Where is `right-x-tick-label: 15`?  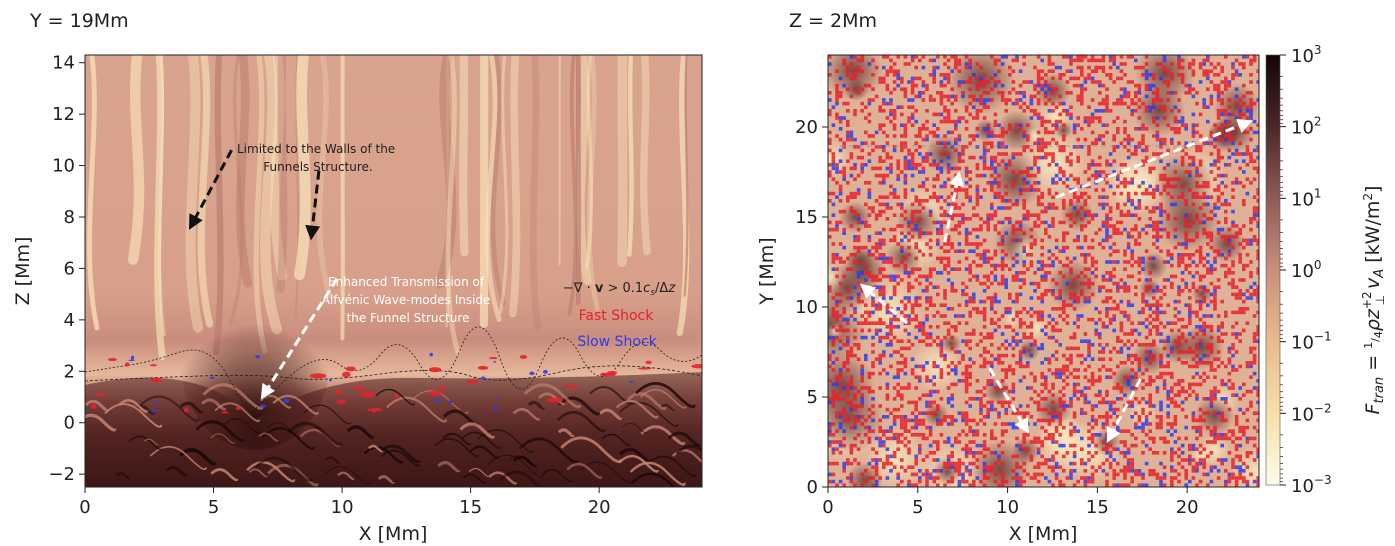
right-x-tick-label: 15 is located at coordinates (1097, 507).